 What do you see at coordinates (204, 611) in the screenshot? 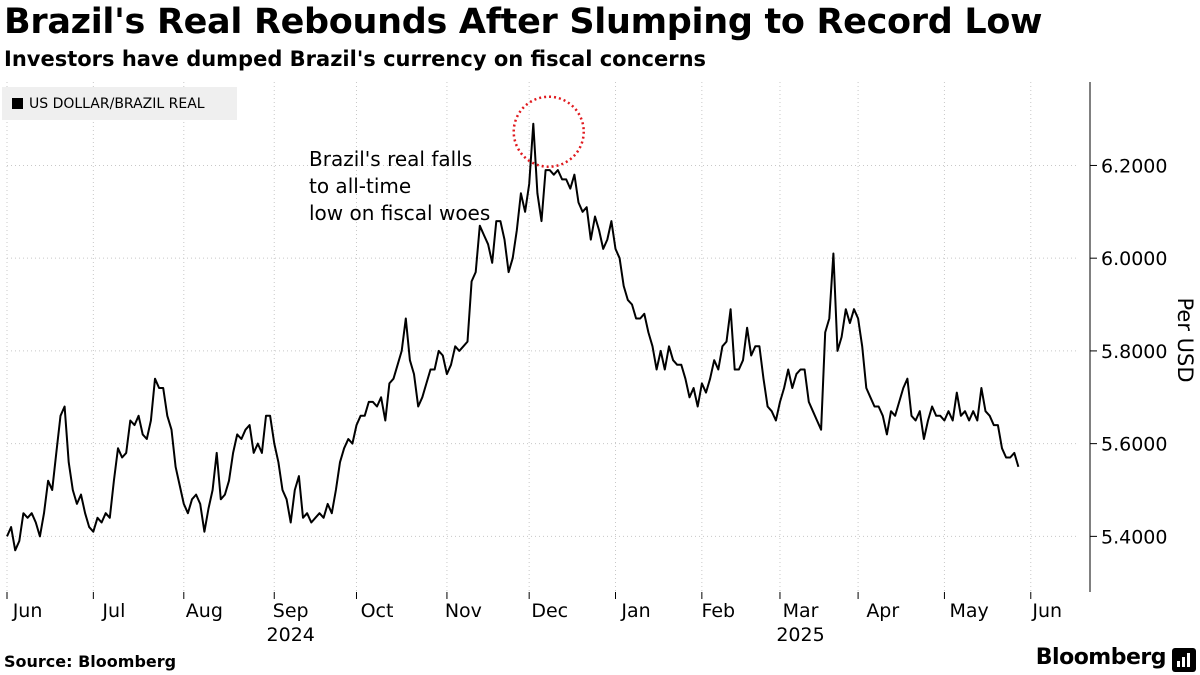
I see `x-tick-label: Aug` at bounding box center [204, 611].